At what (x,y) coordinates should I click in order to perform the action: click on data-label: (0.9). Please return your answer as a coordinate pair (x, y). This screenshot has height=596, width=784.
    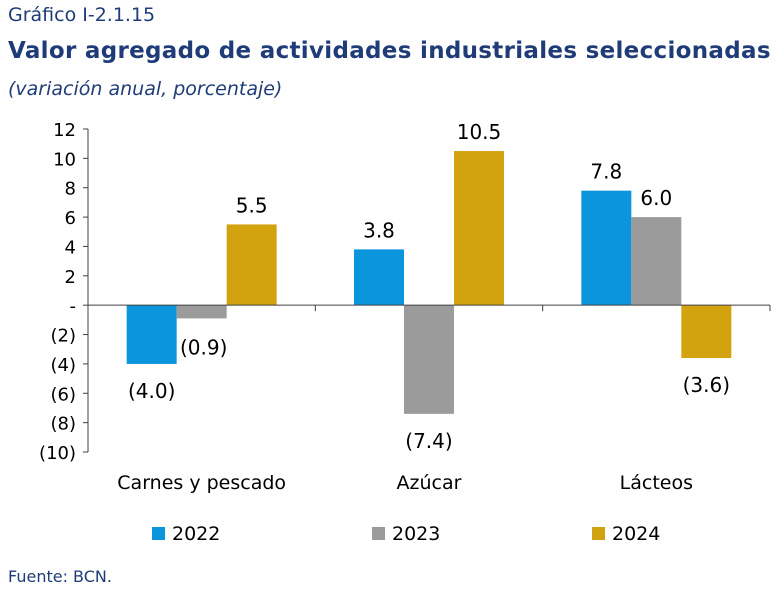
    Looking at the image, I should click on (203, 347).